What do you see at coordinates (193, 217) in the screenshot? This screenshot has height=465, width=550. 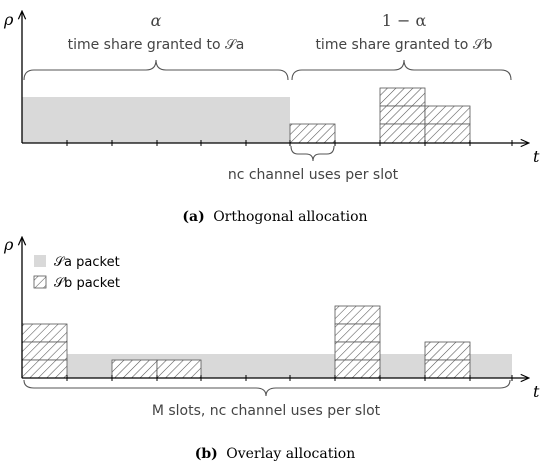 I see `caption-a-letter: (a)` at bounding box center [193, 217].